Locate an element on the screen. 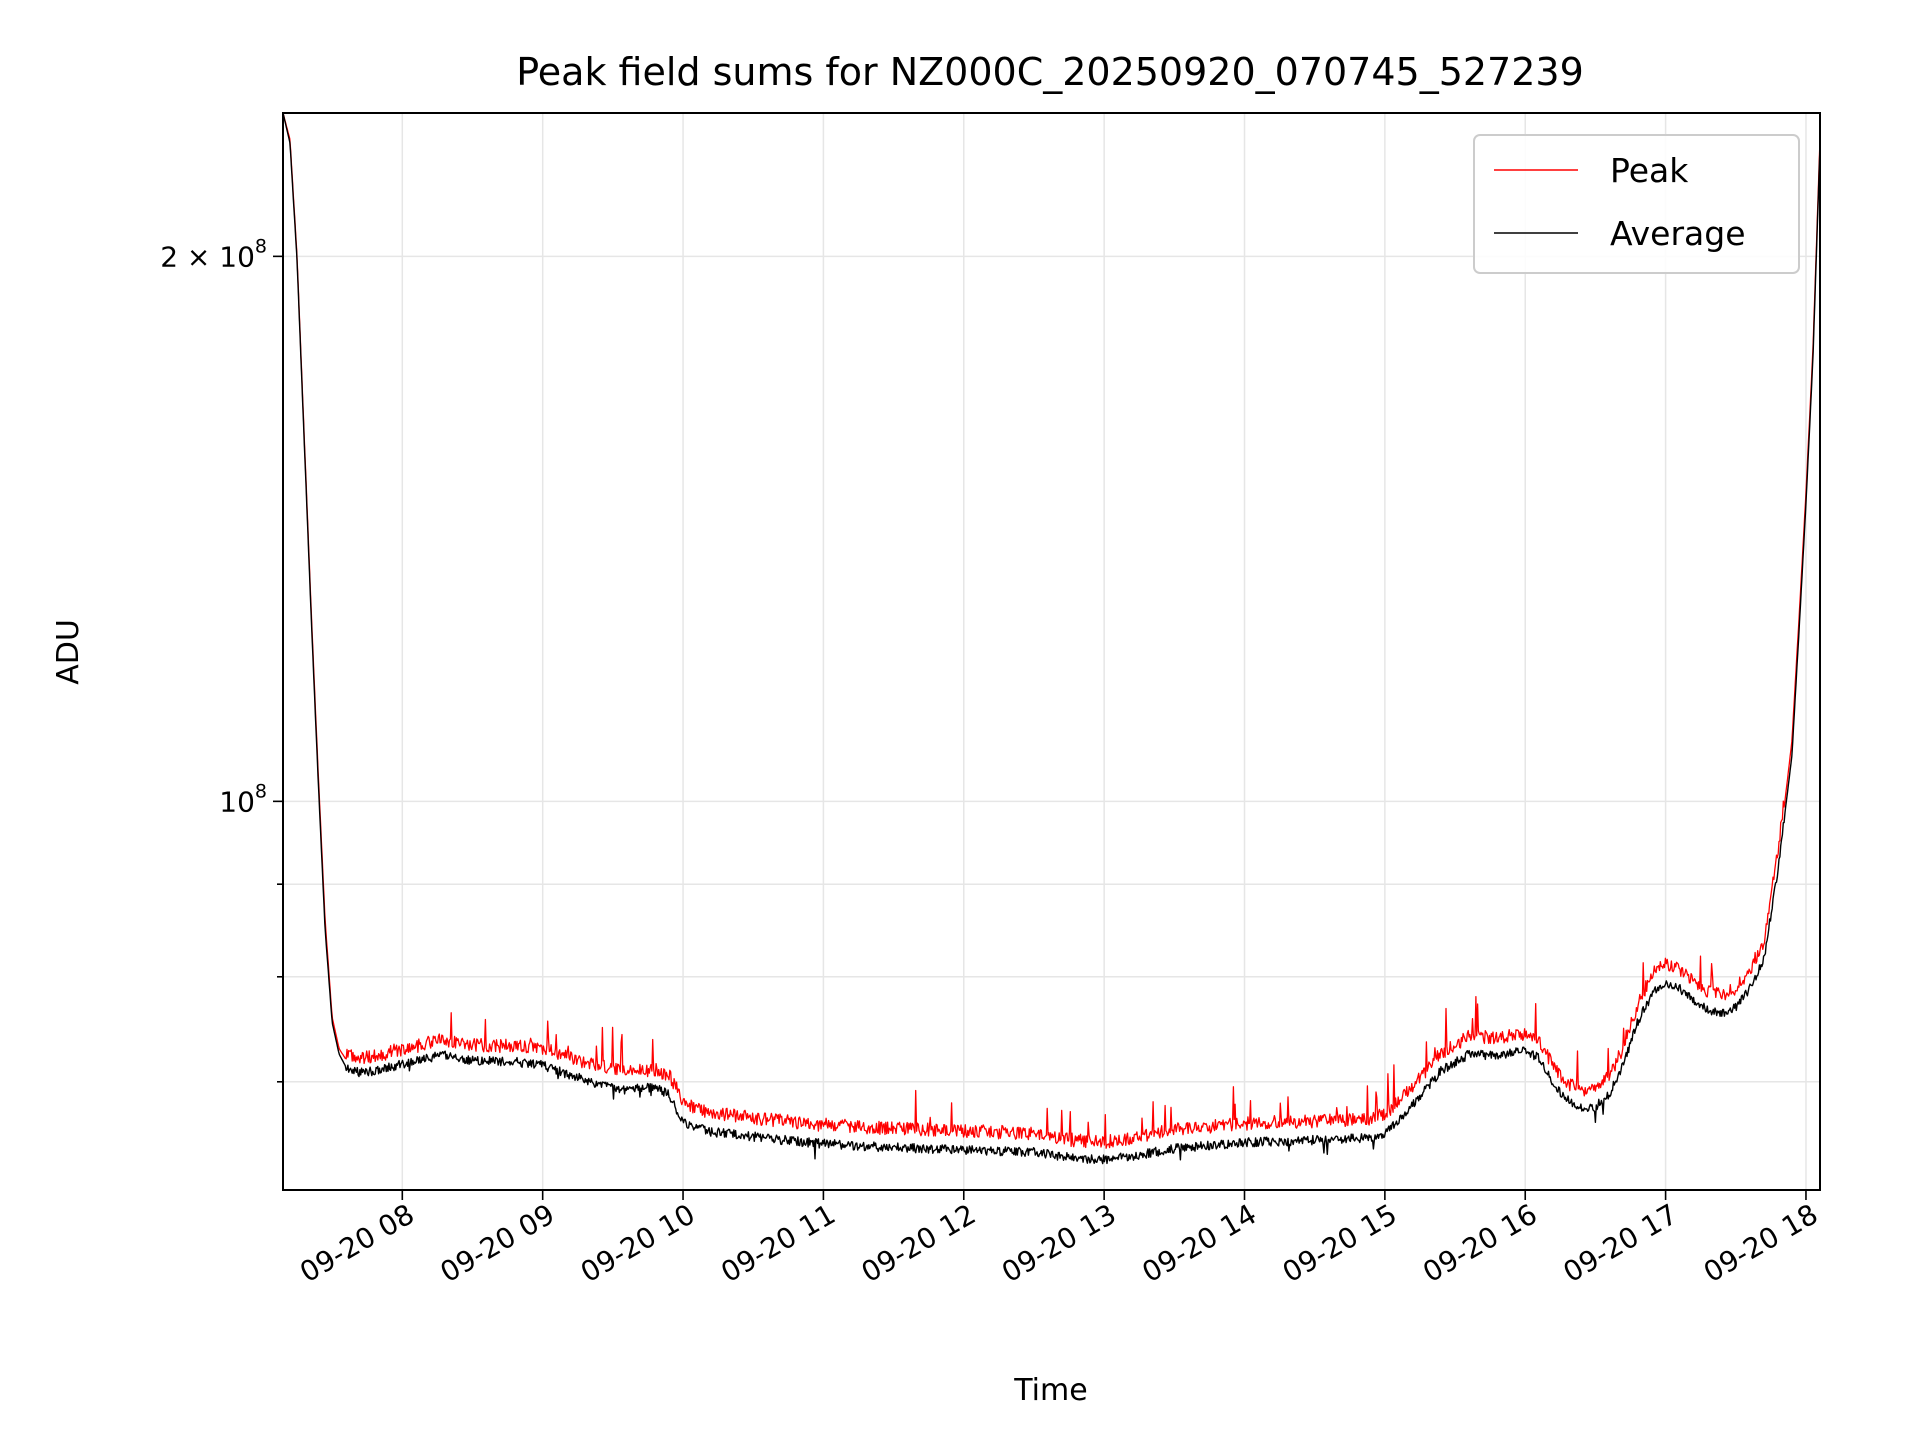 The height and width of the screenshot is (1440, 1920). y-tick-label-mantissa: 10 is located at coordinates (237, 801).